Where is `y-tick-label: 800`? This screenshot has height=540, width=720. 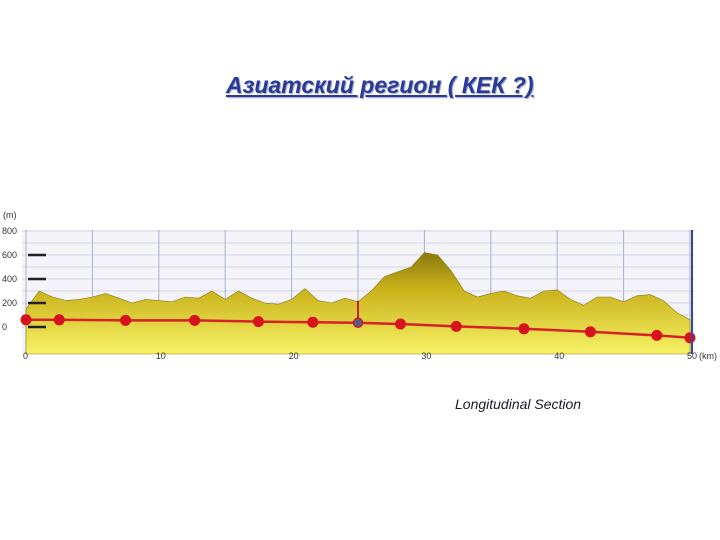 y-tick-label: 800 is located at coordinates (9, 231).